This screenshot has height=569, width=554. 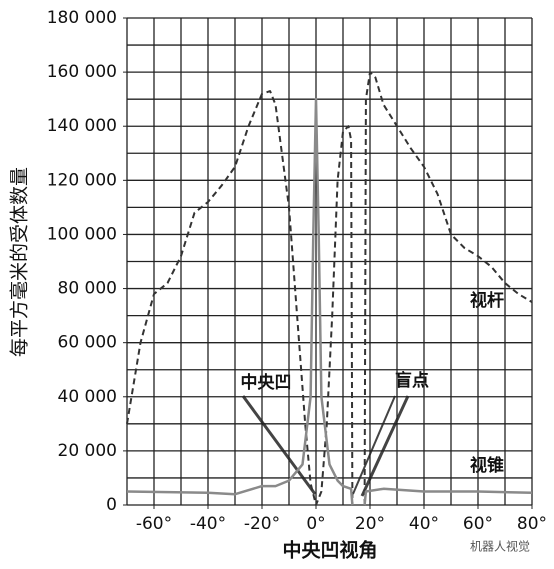 What do you see at coordinates (87, 397) in the screenshot?
I see `y-tick-label: 40 000` at bounding box center [87, 397].